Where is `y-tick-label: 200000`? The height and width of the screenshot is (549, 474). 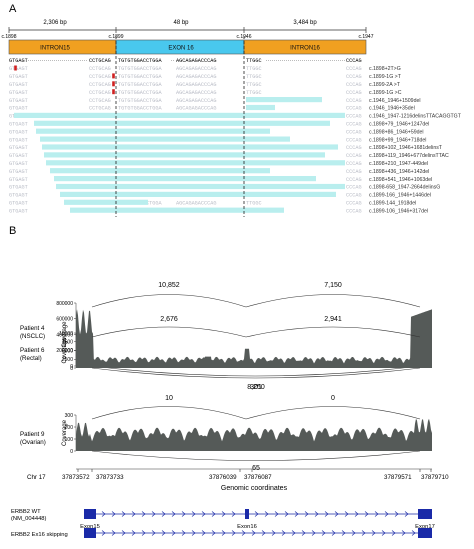 y-tick-label: 200000 is located at coordinates (64, 351).